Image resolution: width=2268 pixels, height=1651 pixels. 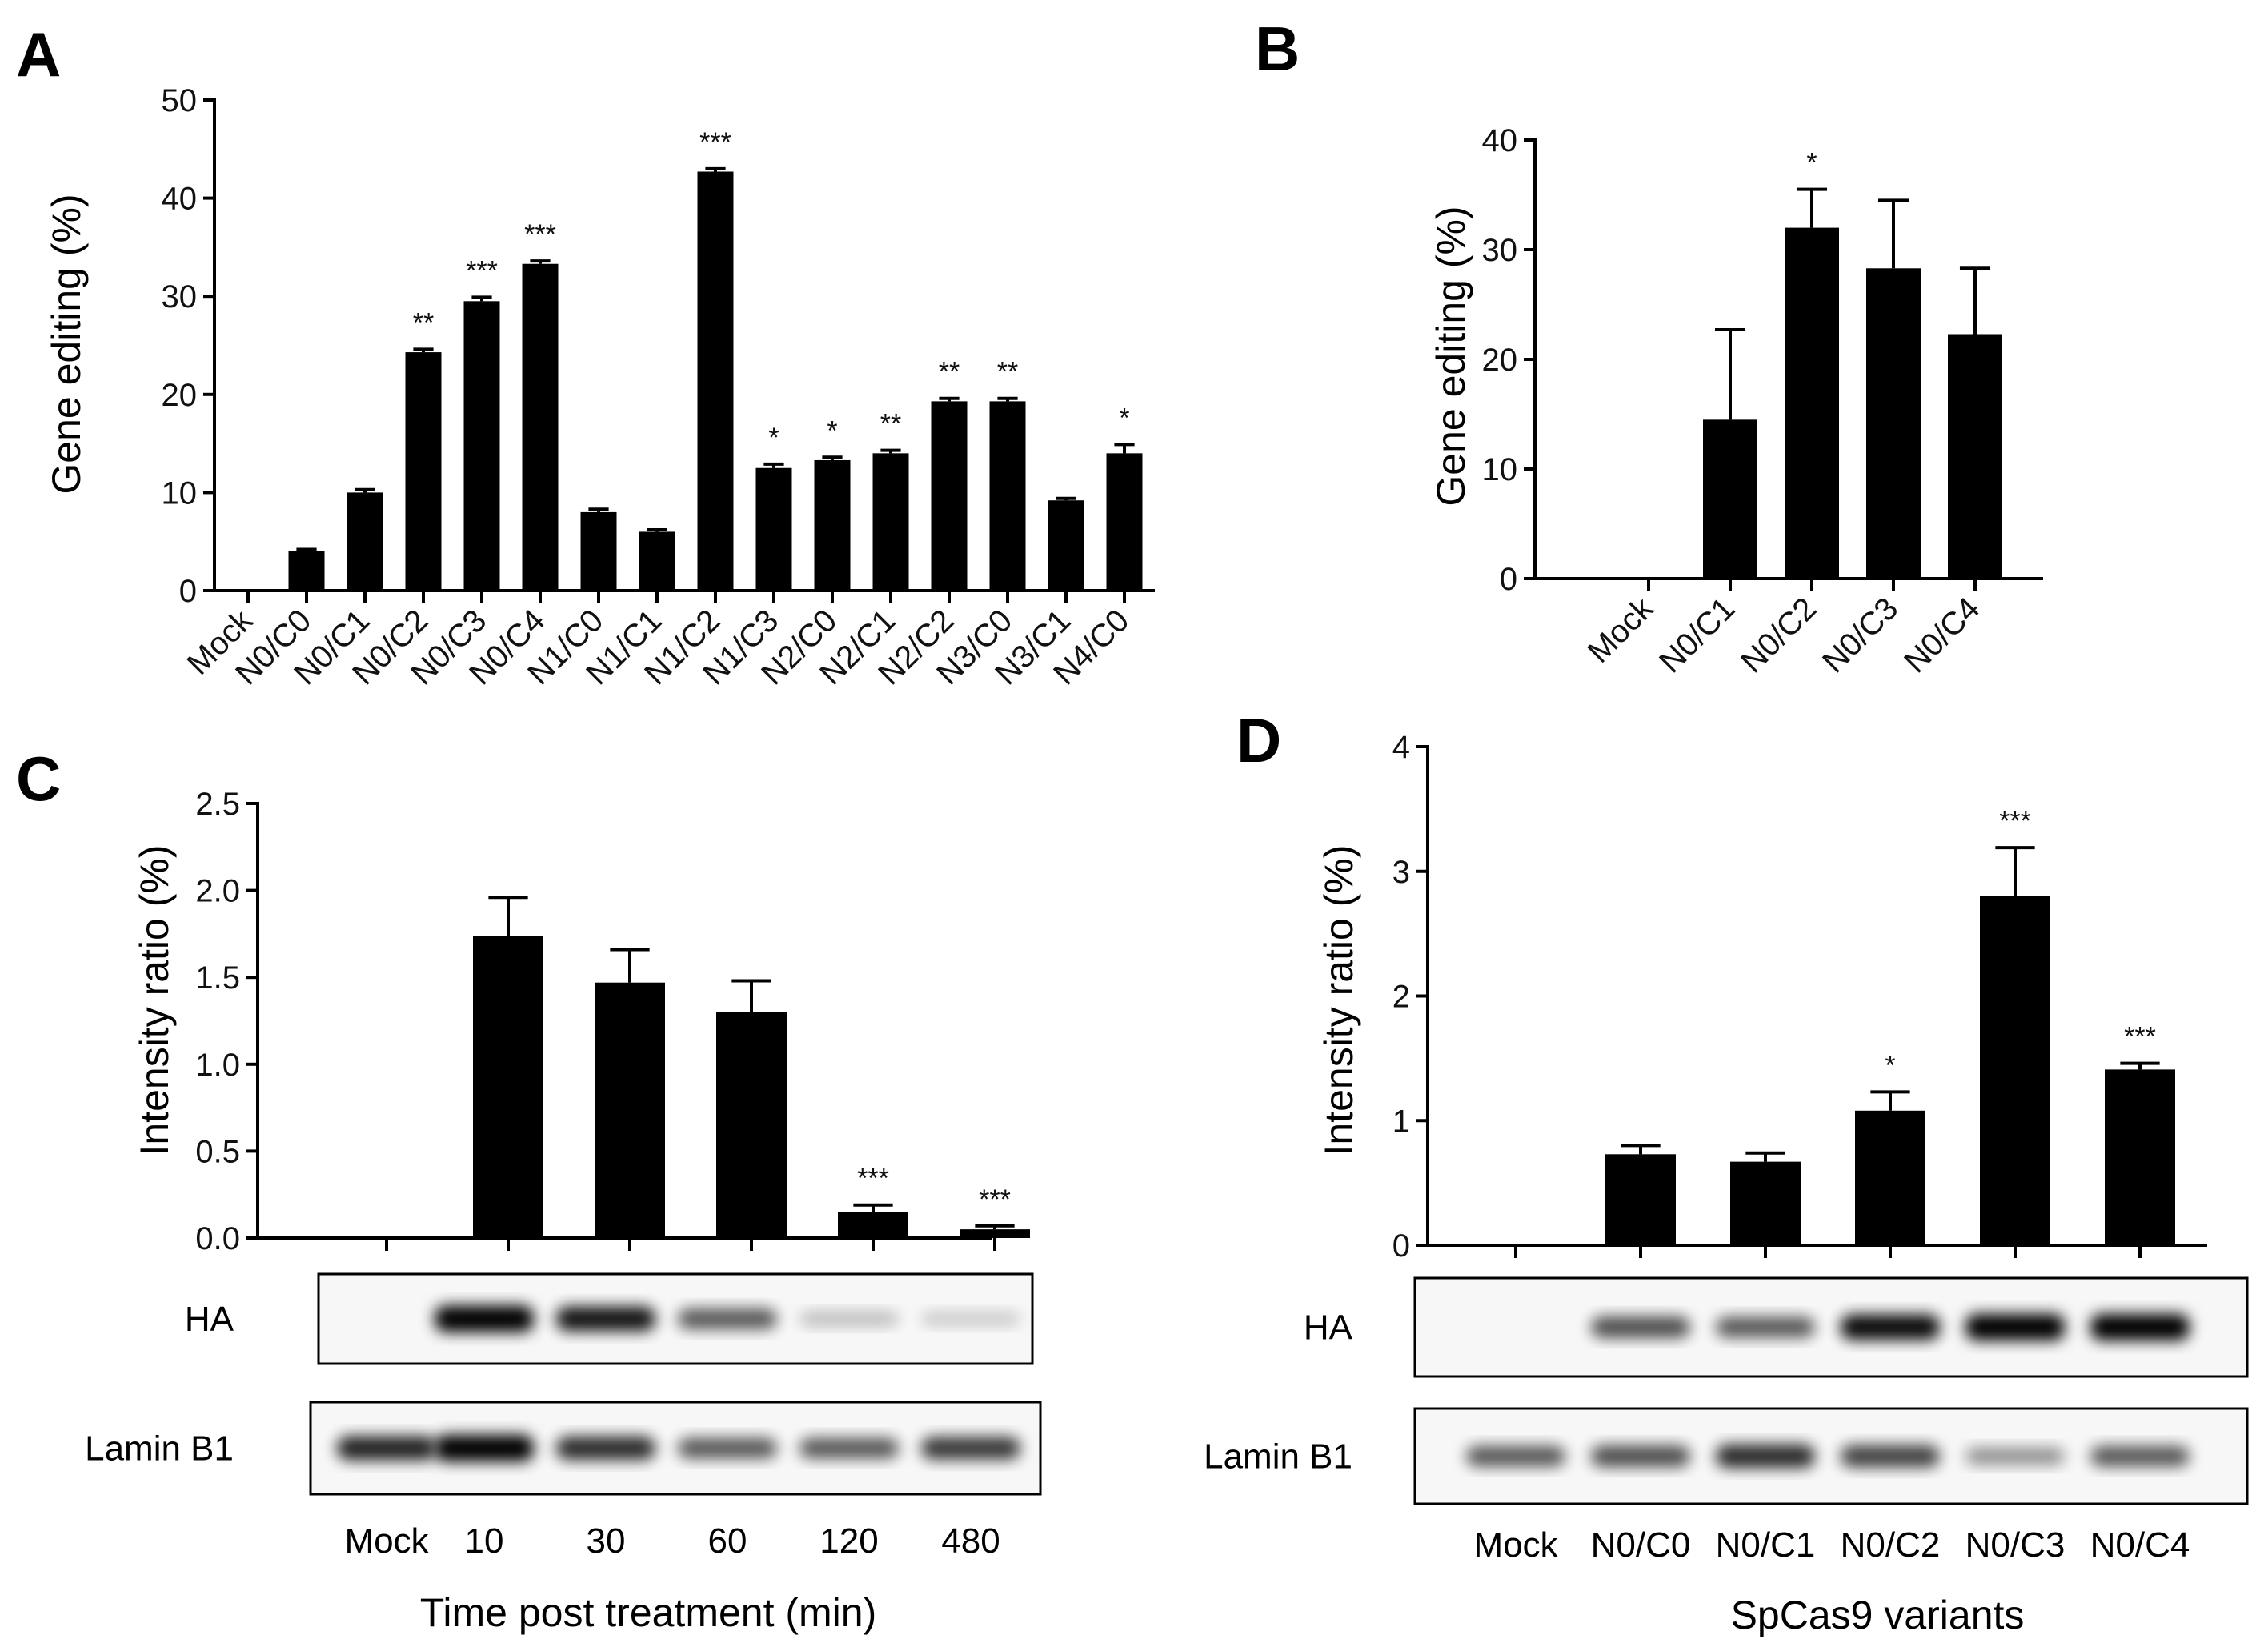 I want to click on lane-label: N0/C3, so click(x=2015, y=1545).